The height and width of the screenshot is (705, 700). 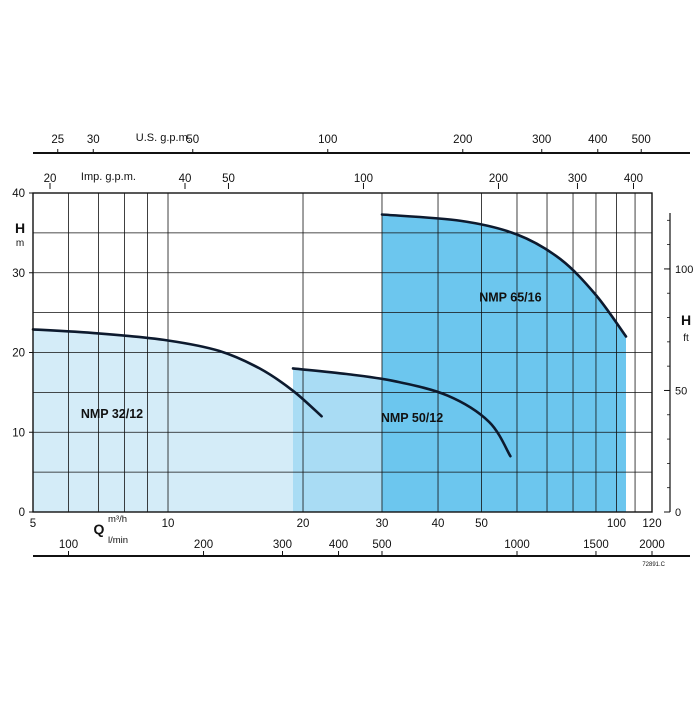 What do you see at coordinates (381, 545) in the screenshot?
I see `x-lmin-tick-label: 500` at bounding box center [381, 545].